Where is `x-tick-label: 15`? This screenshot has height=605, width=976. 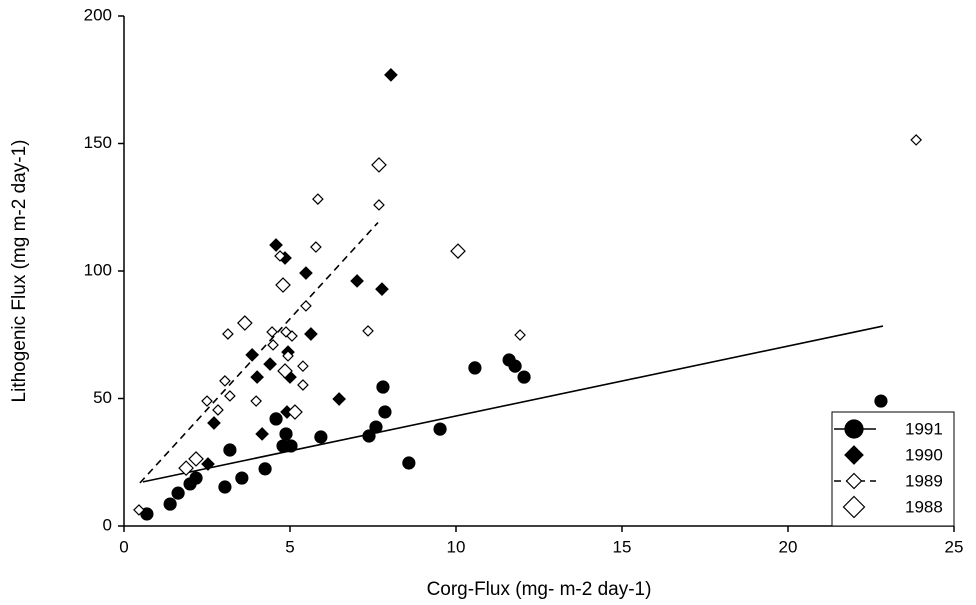
x-tick-label: 15 is located at coordinates (622, 546).